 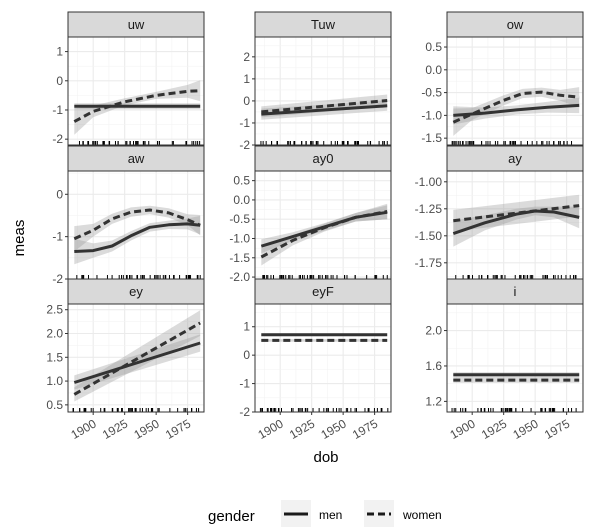 I want to click on facet-strip-label: ey, so click(x=136, y=291).